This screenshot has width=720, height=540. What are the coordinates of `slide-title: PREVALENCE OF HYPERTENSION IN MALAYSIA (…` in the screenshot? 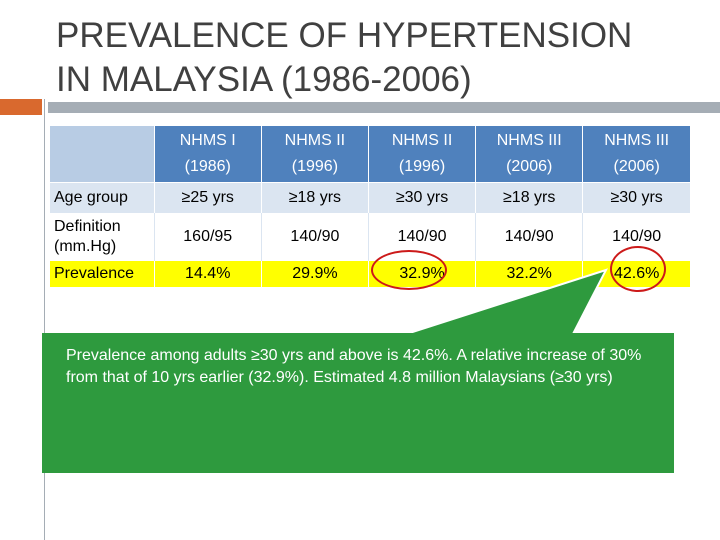 It's located at (376, 58).